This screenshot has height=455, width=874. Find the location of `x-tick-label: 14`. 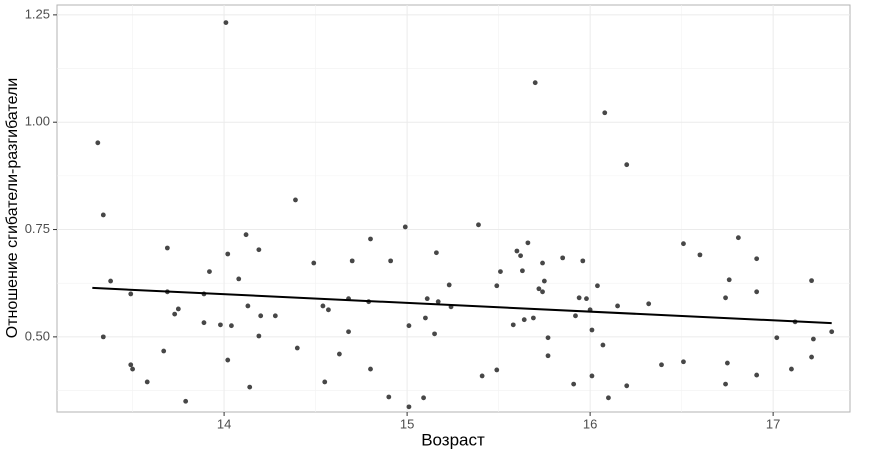

x-tick-label: 14 is located at coordinates (224, 423).